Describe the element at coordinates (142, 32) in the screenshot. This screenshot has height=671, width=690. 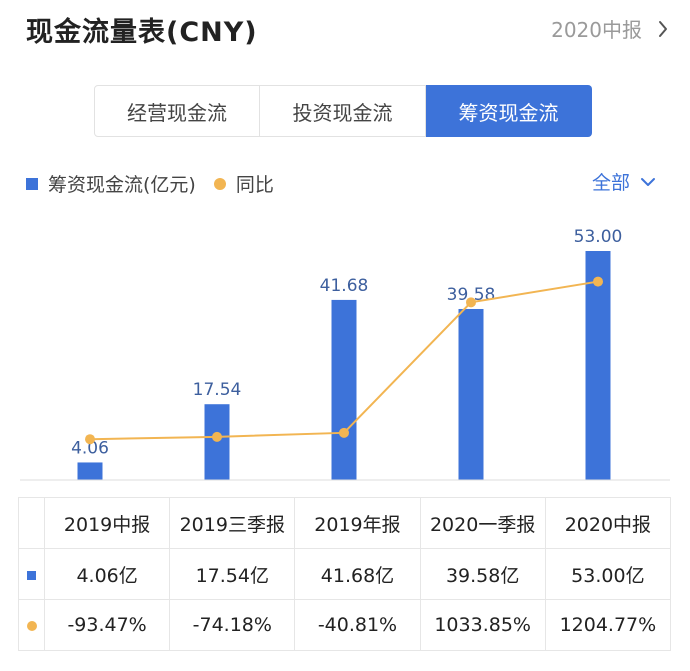
I see `page-title: 现金流量表(CNY)` at that location.